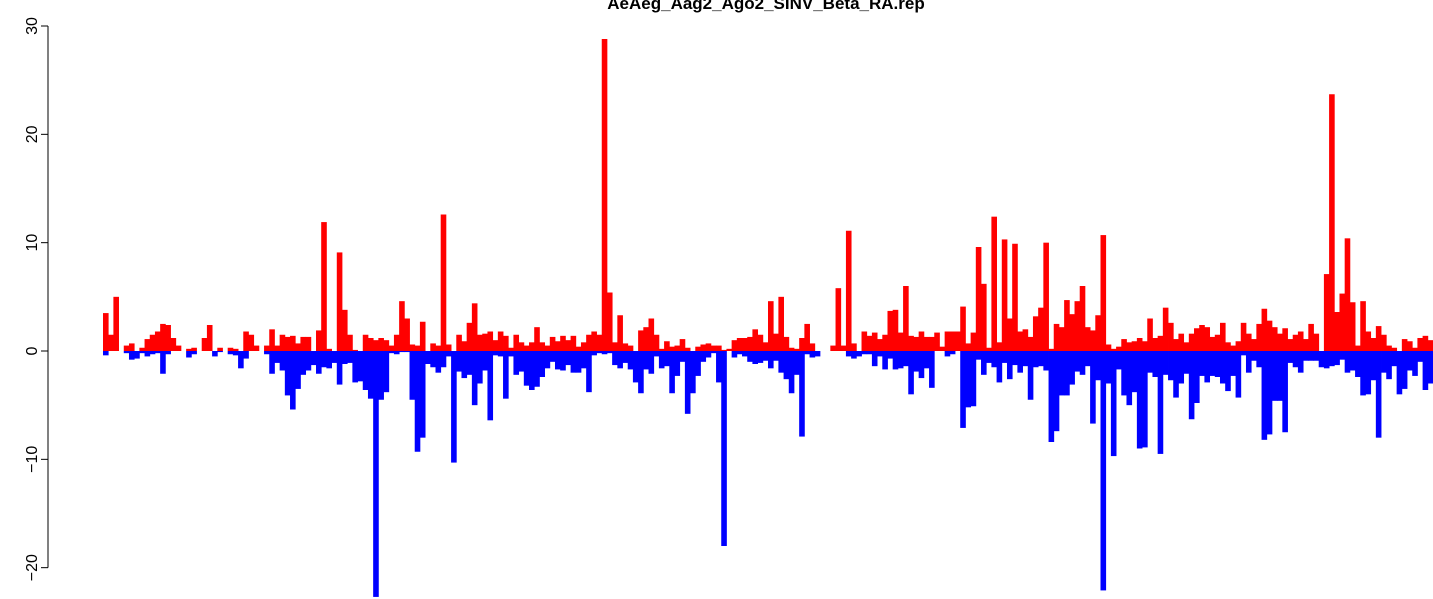  I want to click on y-axis: −20 −10 0 10 20 30, so click(36, 299).